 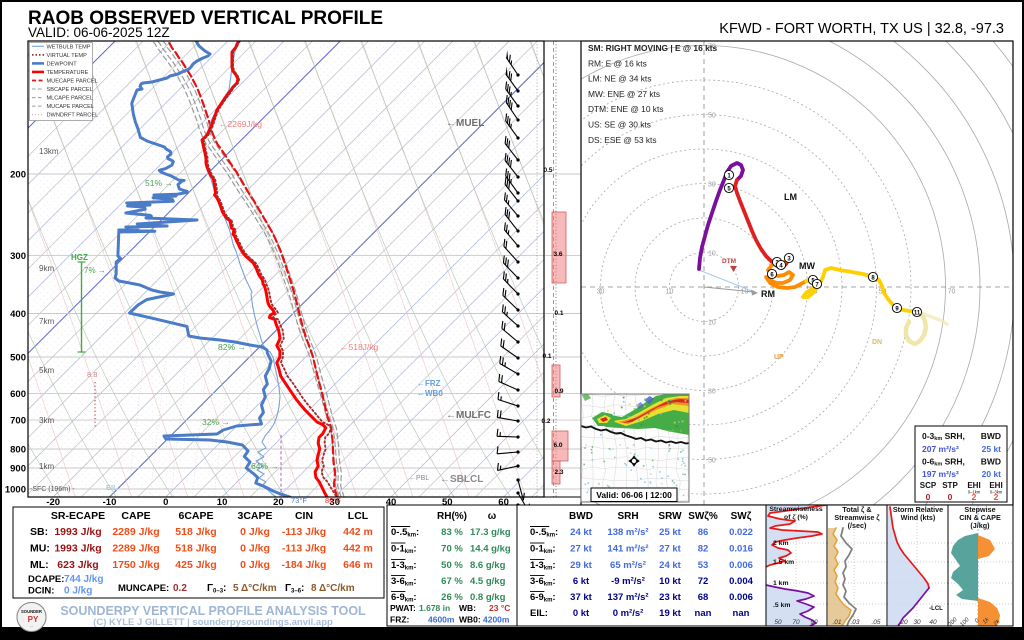 What do you see at coordinates (741, 613) in the screenshot?
I see `svg-text: nan` at bounding box center [741, 613].